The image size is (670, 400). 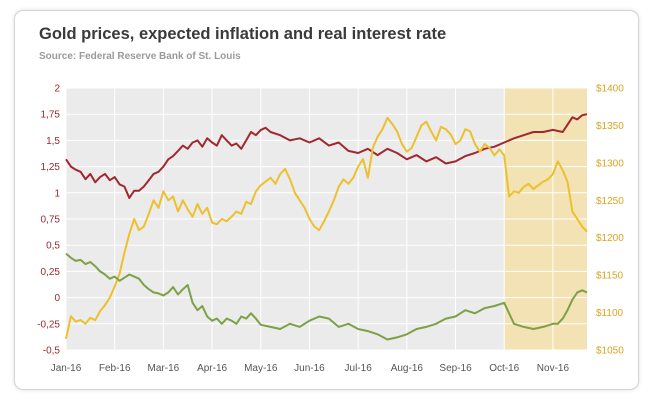 What do you see at coordinates (115, 368) in the screenshot?
I see `x-tick-label: Feb-16` at bounding box center [115, 368].